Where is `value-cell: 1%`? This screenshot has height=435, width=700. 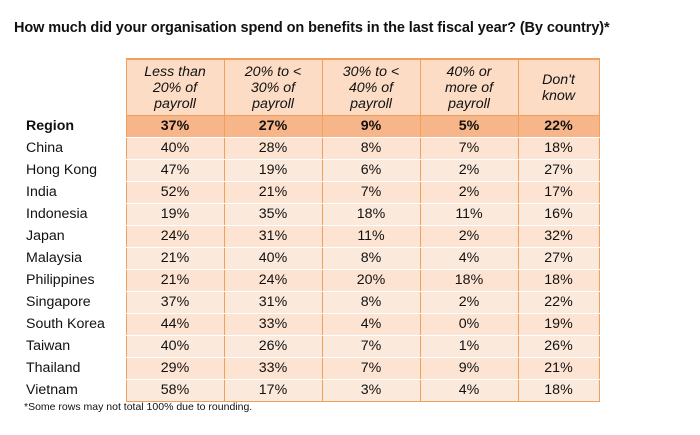
value-cell: 1% is located at coordinates (469, 346).